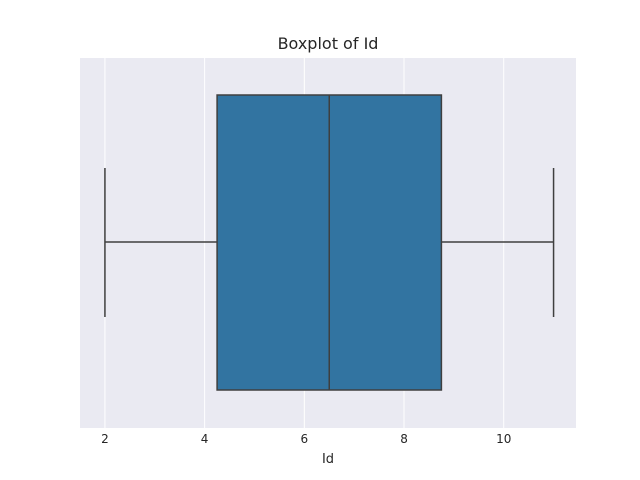 This screenshot has height=480, width=640. Describe the element at coordinates (503, 439) in the screenshot. I see `x-tick-label: 10` at that location.